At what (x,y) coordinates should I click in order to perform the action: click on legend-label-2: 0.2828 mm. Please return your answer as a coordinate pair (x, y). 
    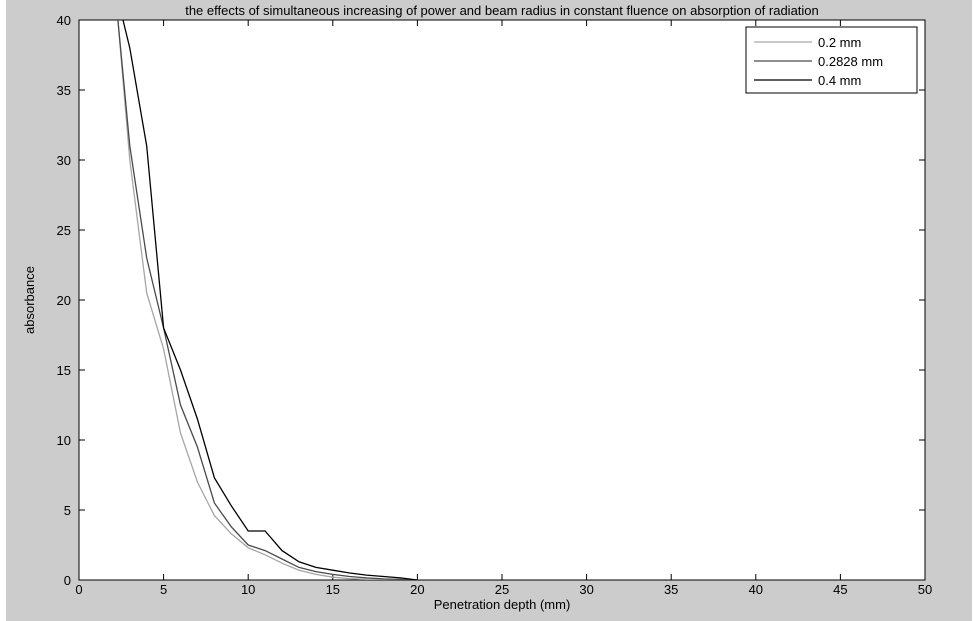
    Looking at the image, I should click on (850, 61).